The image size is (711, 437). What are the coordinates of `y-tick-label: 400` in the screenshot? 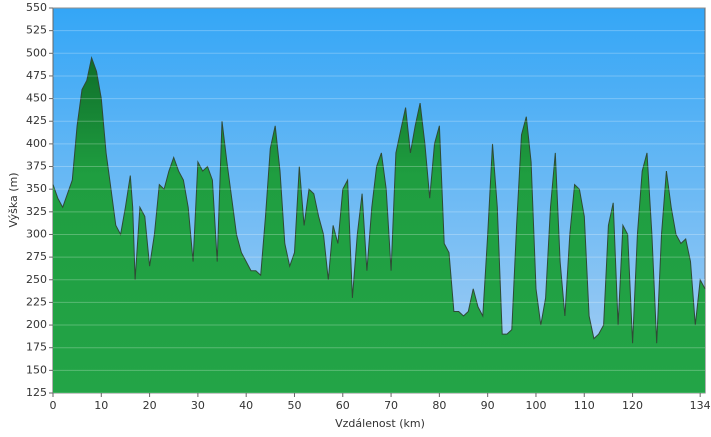 It's located at (36, 143).